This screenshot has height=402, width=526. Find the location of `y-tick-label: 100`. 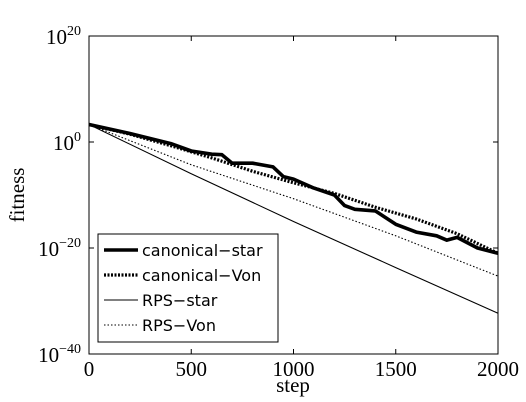

y-tick-label: 100 is located at coordinates (67, 142).